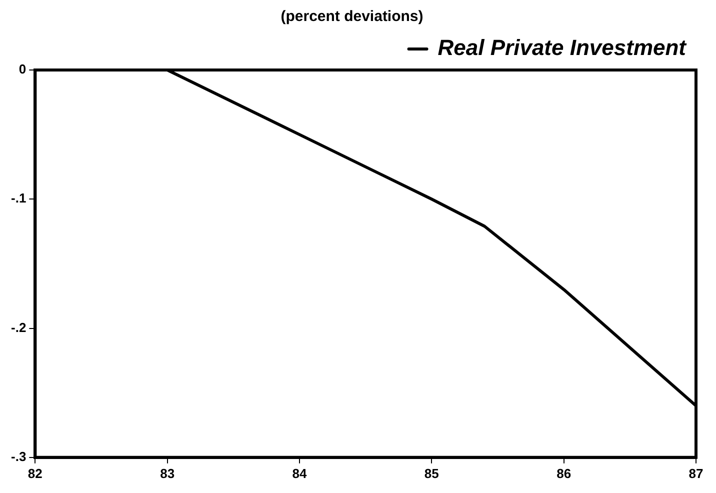 This screenshot has height=493, width=716. I want to click on y-tick-label: -.1, so click(18, 198).